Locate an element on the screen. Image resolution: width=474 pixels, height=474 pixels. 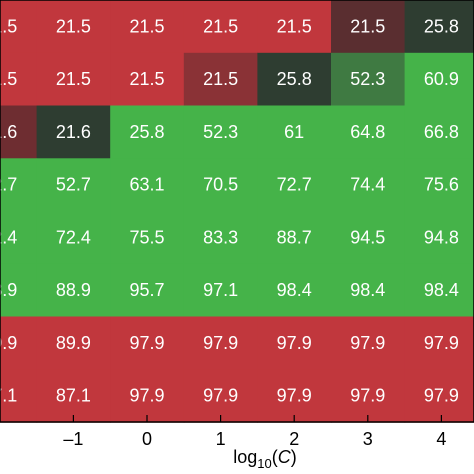
cell-value-label: 75.5 is located at coordinates (146, 237).